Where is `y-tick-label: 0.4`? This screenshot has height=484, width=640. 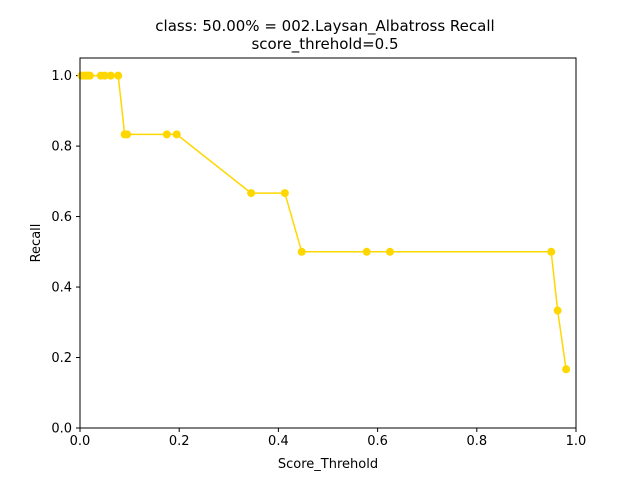
y-tick-label: 0.4 is located at coordinates (61, 288).